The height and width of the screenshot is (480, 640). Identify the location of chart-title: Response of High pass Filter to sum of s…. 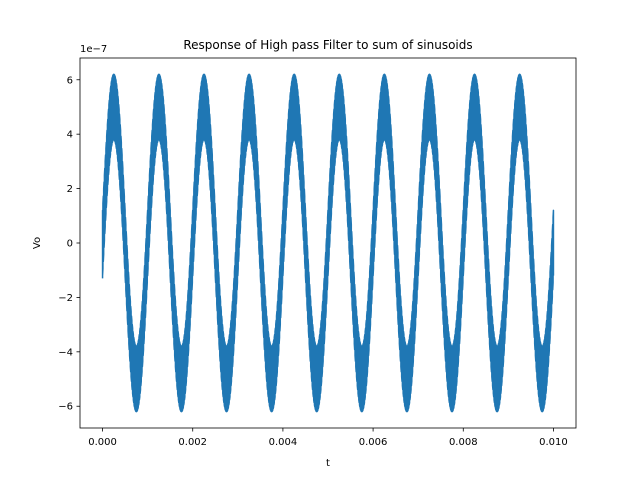
(327, 45).